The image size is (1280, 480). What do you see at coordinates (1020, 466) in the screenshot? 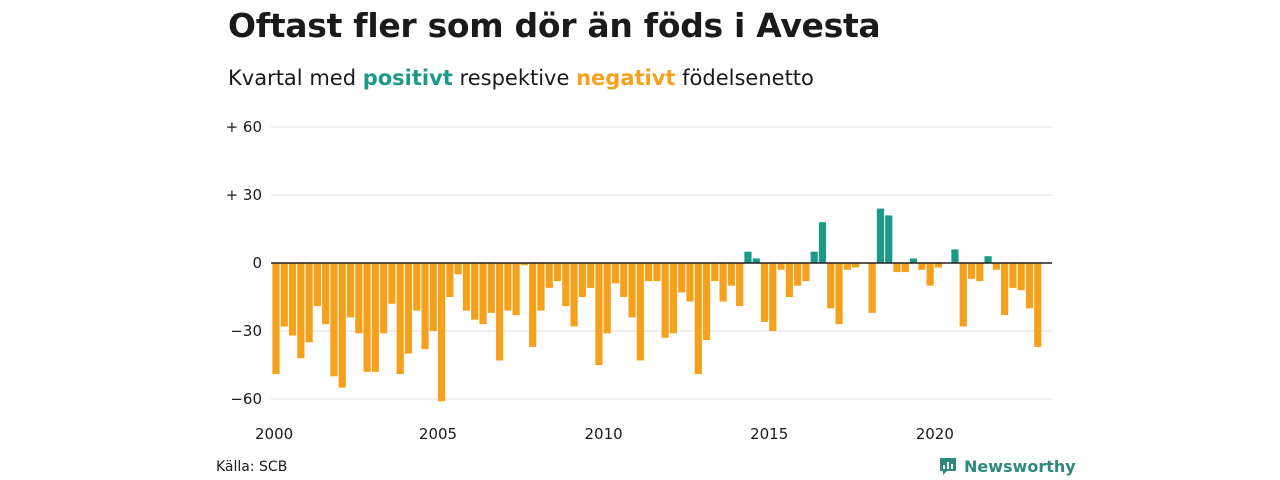
I see `brand-name: Newsworthy` at bounding box center [1020, 466].